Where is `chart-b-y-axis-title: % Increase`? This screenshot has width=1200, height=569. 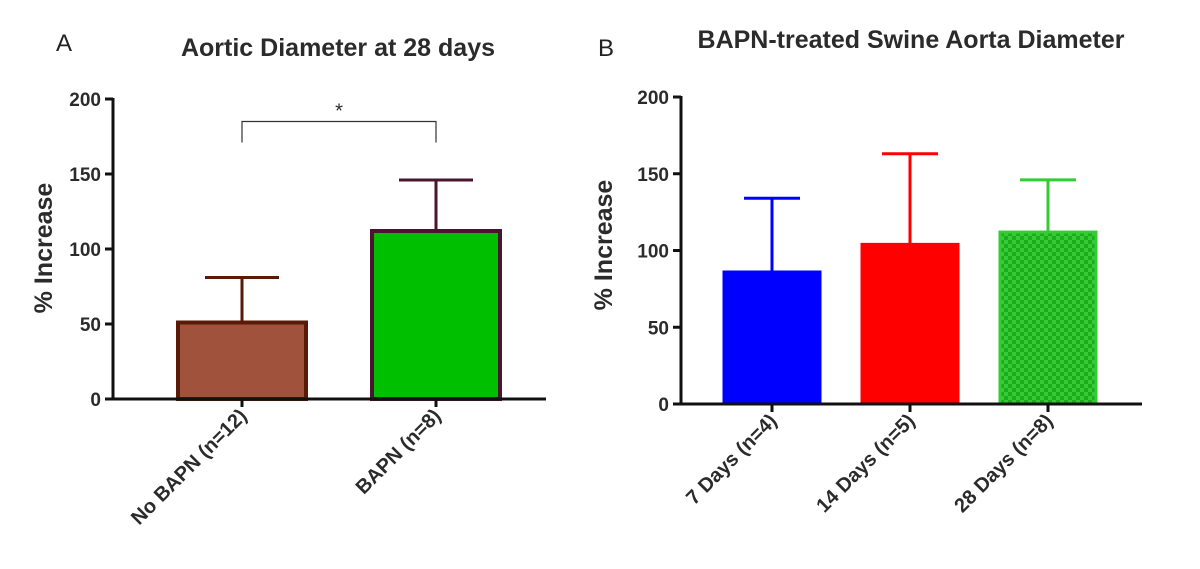 chart-b-y-axis-title: % Increase is located at coordinates (604, 245).